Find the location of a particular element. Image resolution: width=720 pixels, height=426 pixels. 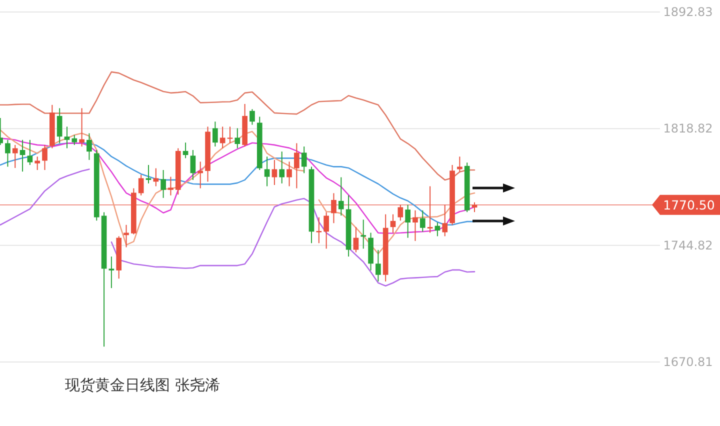

ref-label: 1770.50 is located at coordinates (686, 204).